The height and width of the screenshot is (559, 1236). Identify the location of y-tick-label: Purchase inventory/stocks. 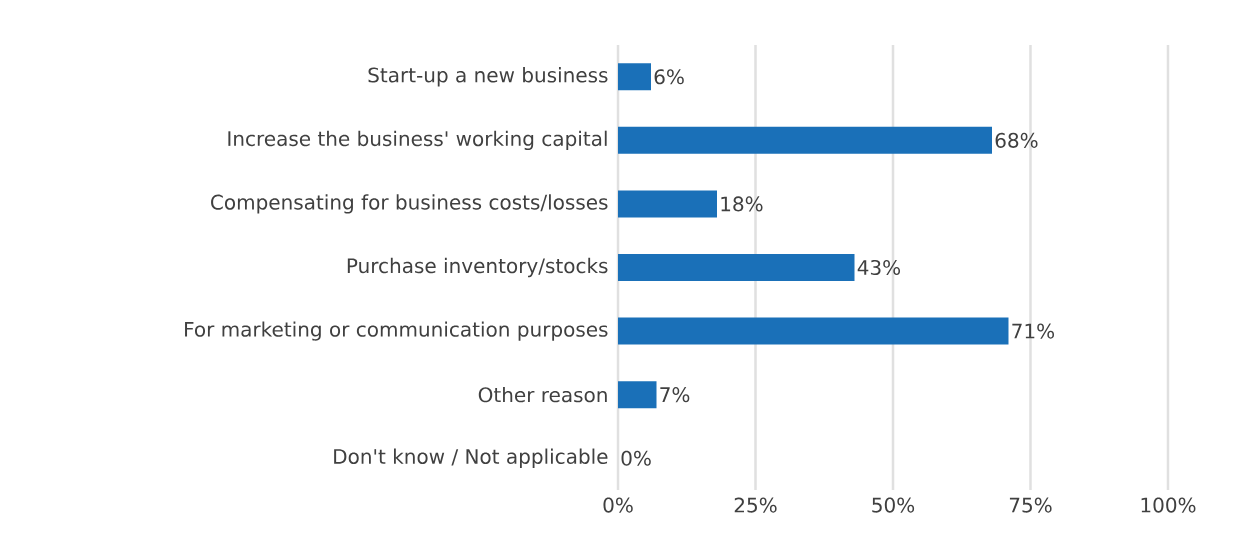
(477, 267).